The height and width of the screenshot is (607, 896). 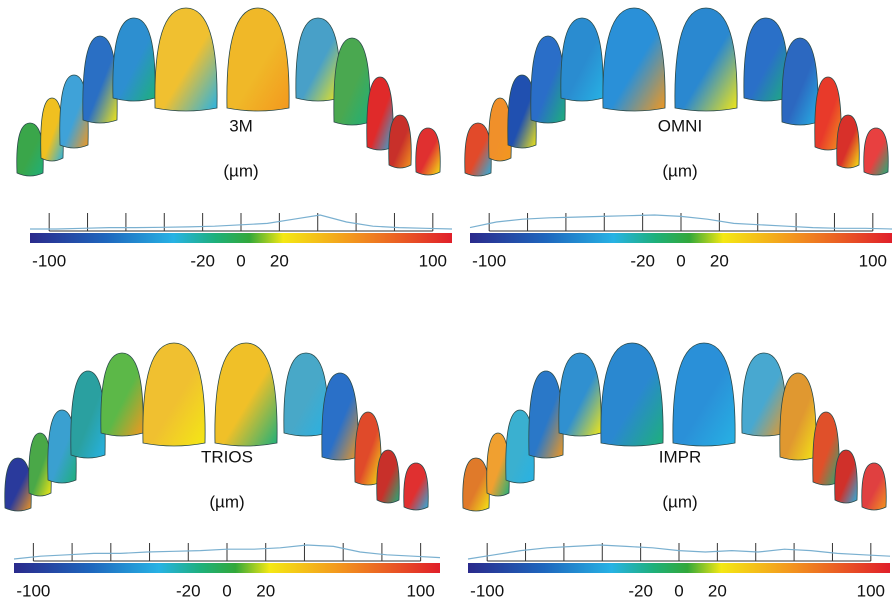 I want to click on sample-label: IMPR, so click(x=680, y=456).